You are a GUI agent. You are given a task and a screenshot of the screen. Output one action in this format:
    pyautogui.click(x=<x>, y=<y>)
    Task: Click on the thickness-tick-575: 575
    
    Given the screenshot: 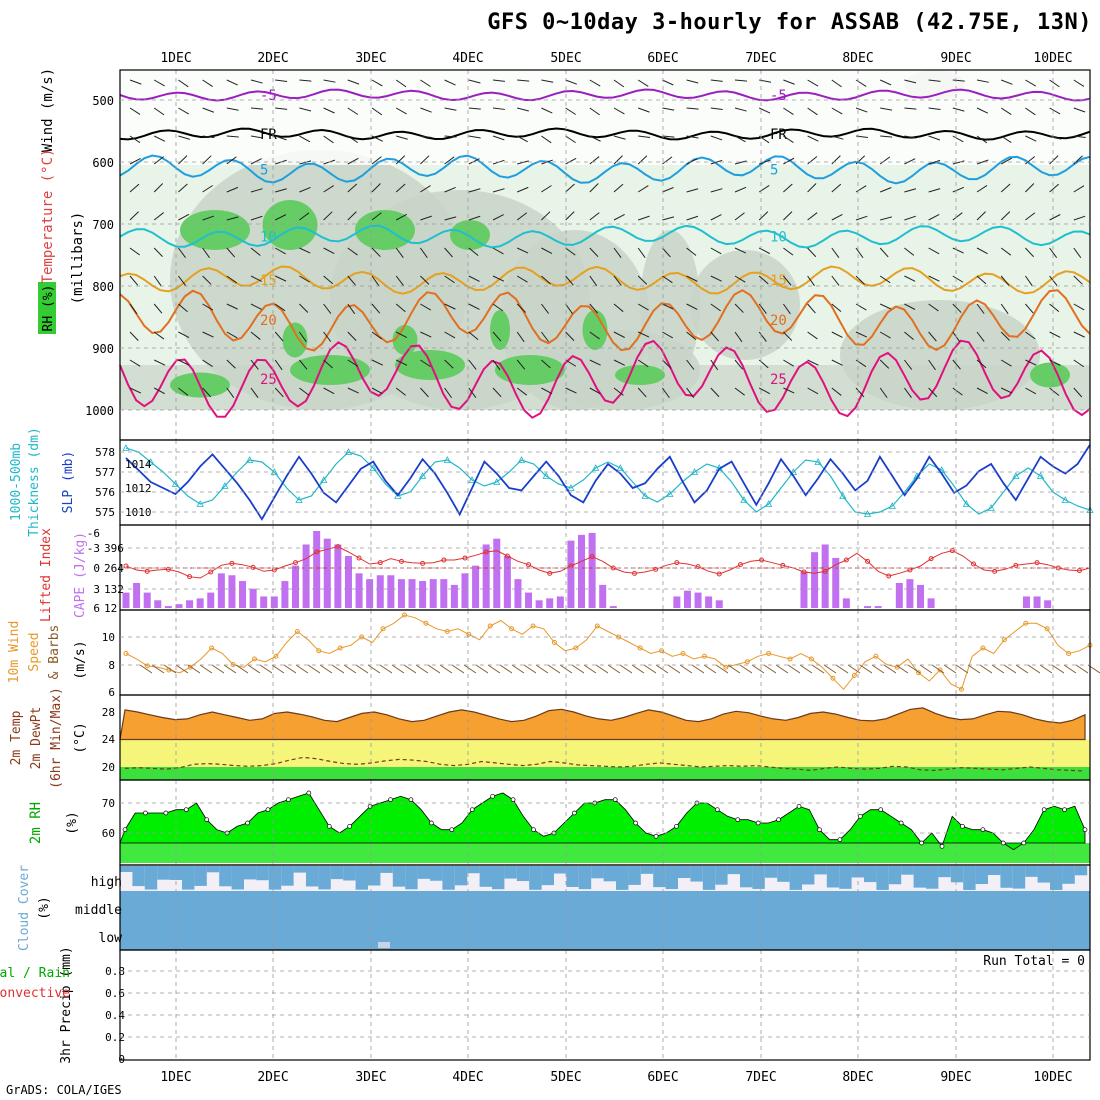 What is the action you would take?
    pyautogui.click(x=105, y=512)
    